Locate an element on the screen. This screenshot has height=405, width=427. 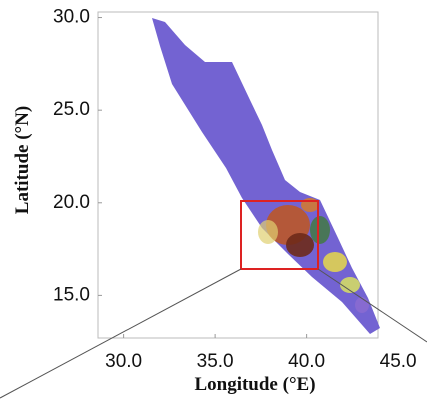
x-tick-label: 40.0 is located at coordinates (306, 361).